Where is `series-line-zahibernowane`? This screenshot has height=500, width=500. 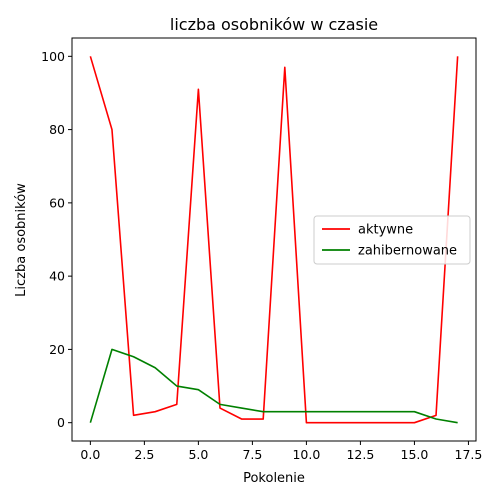 series-line-zahibernowane is located at coordinates (273, 386).